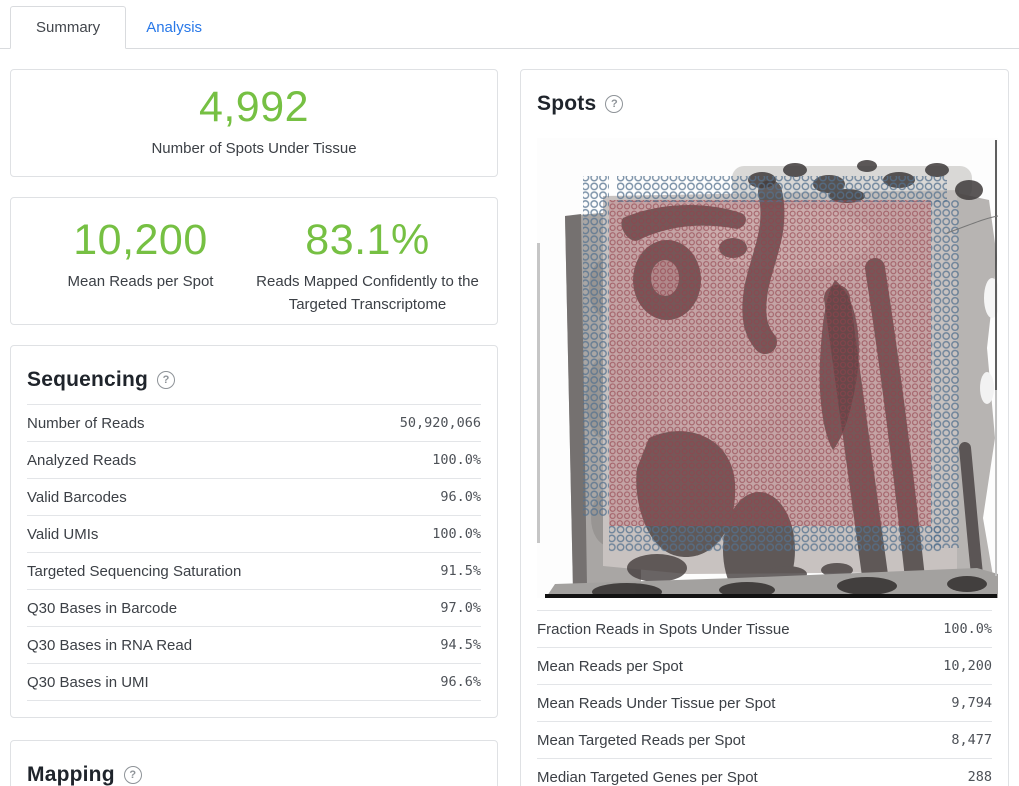 The width and height of the screenshot is (1019, 786). What do you see at coordinates (254, 682) in the screenshot?
I see `metric-row-q30-umi: Q30 Bases in UMI 96.6%` at bounding box center [254, 682].